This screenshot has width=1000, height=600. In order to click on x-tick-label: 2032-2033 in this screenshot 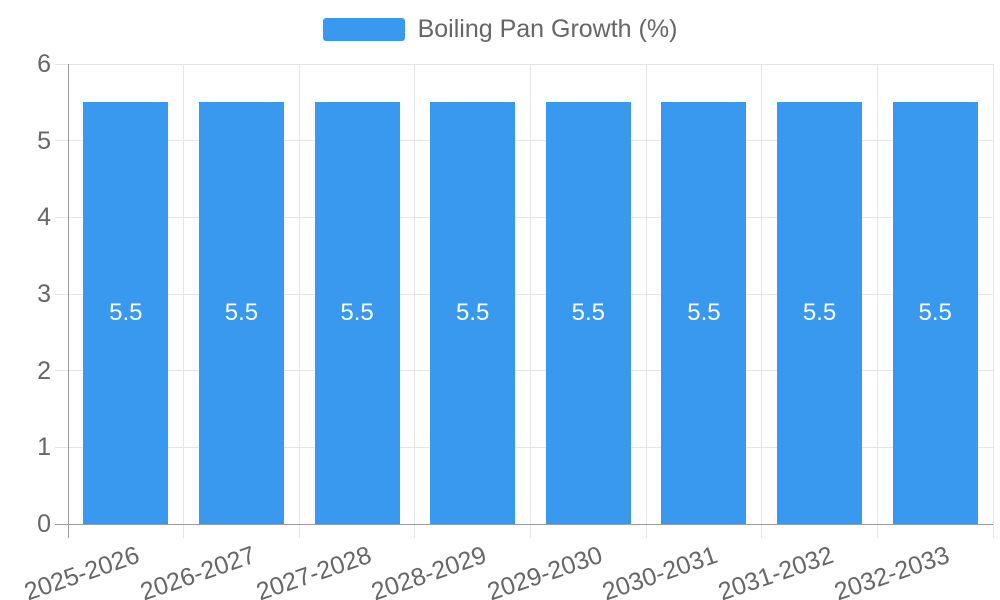, I will do `click(891, 570)`.